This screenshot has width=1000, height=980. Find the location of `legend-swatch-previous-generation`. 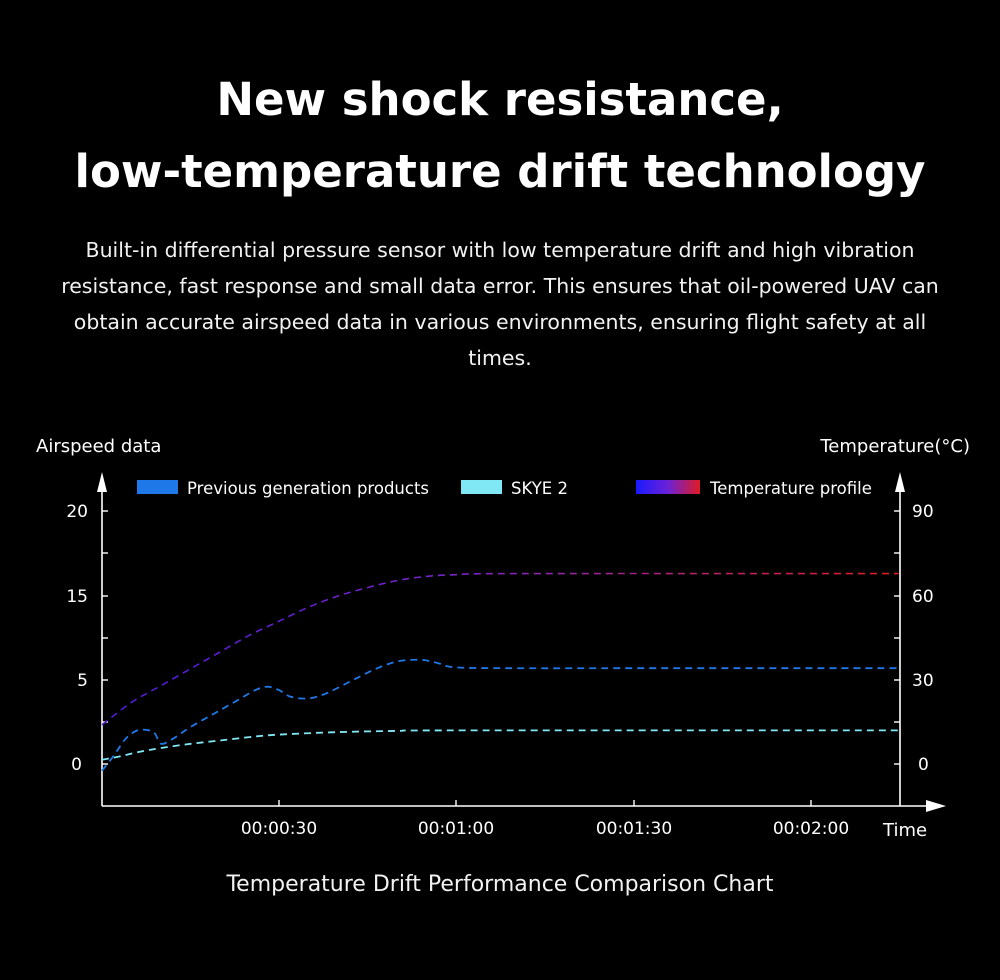

legend-swatch-previous-generation is located at coordinates (157, 487).